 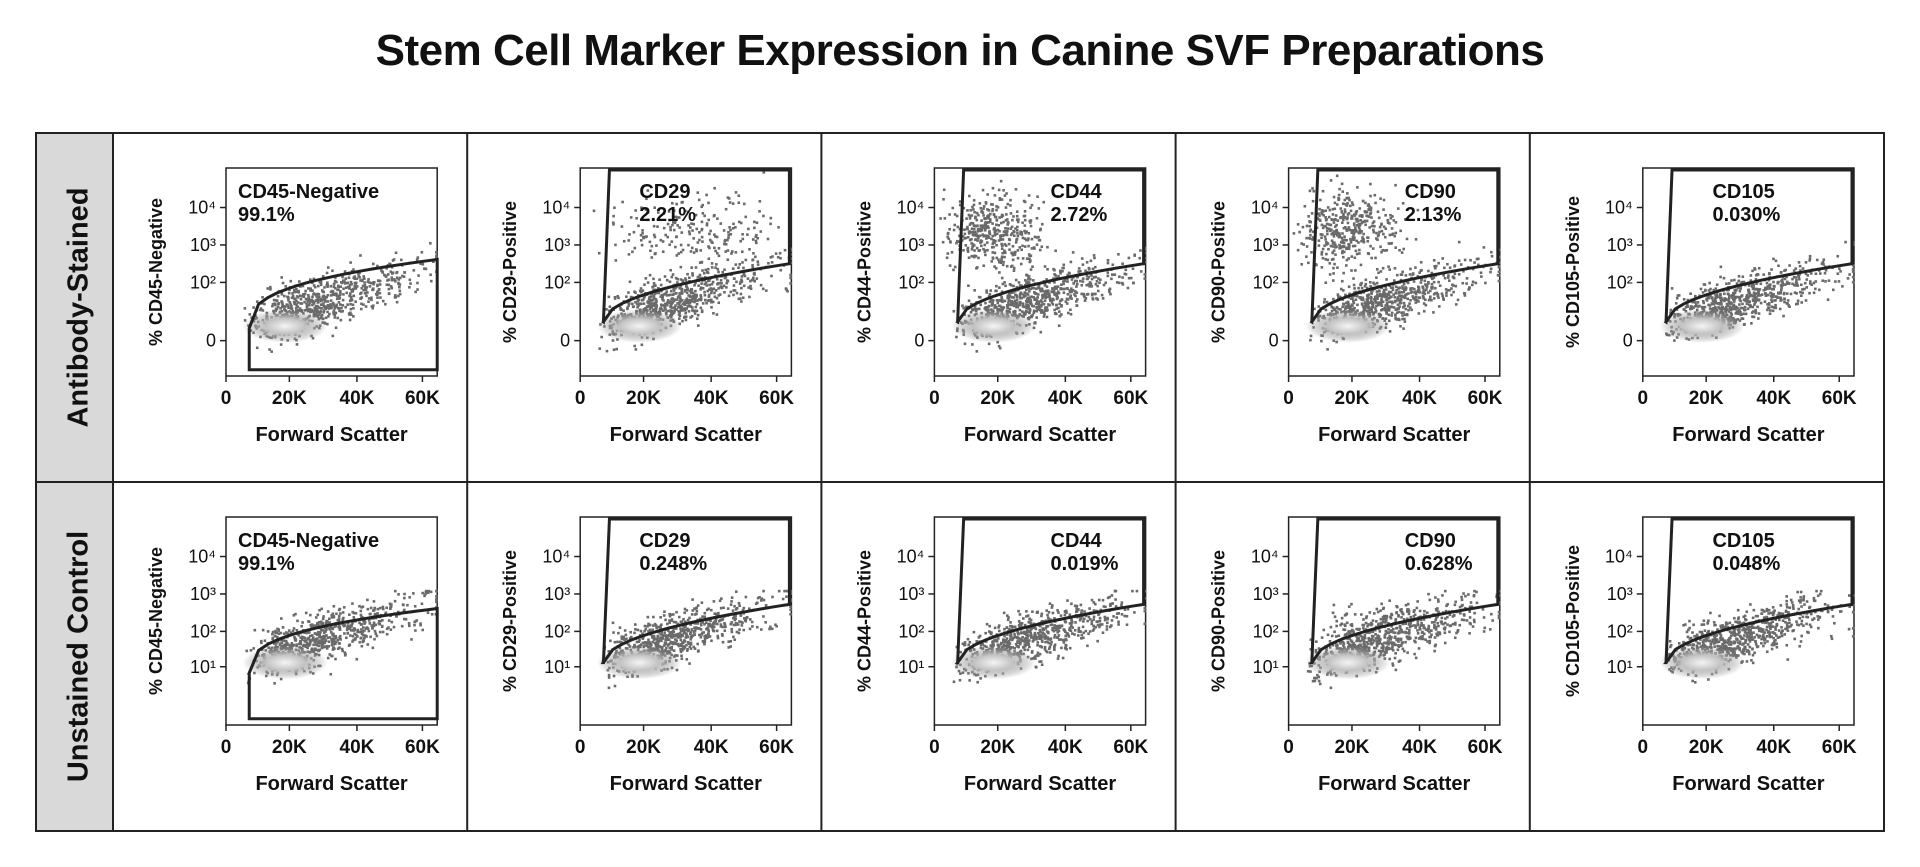 I want to click on gate-percent: 2.21%, so click(x=667, y=215).